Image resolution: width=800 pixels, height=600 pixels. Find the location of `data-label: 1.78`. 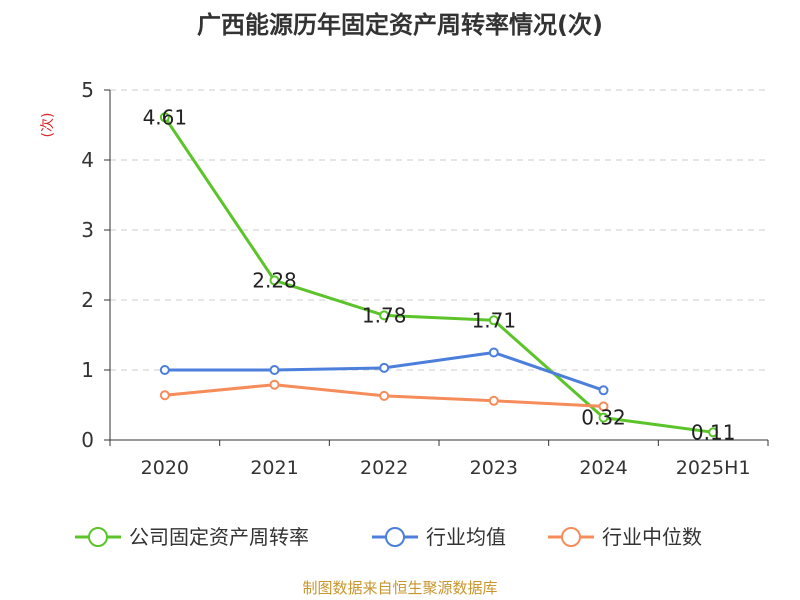

data-label: 1.78 is located at coordinates (384, 315).